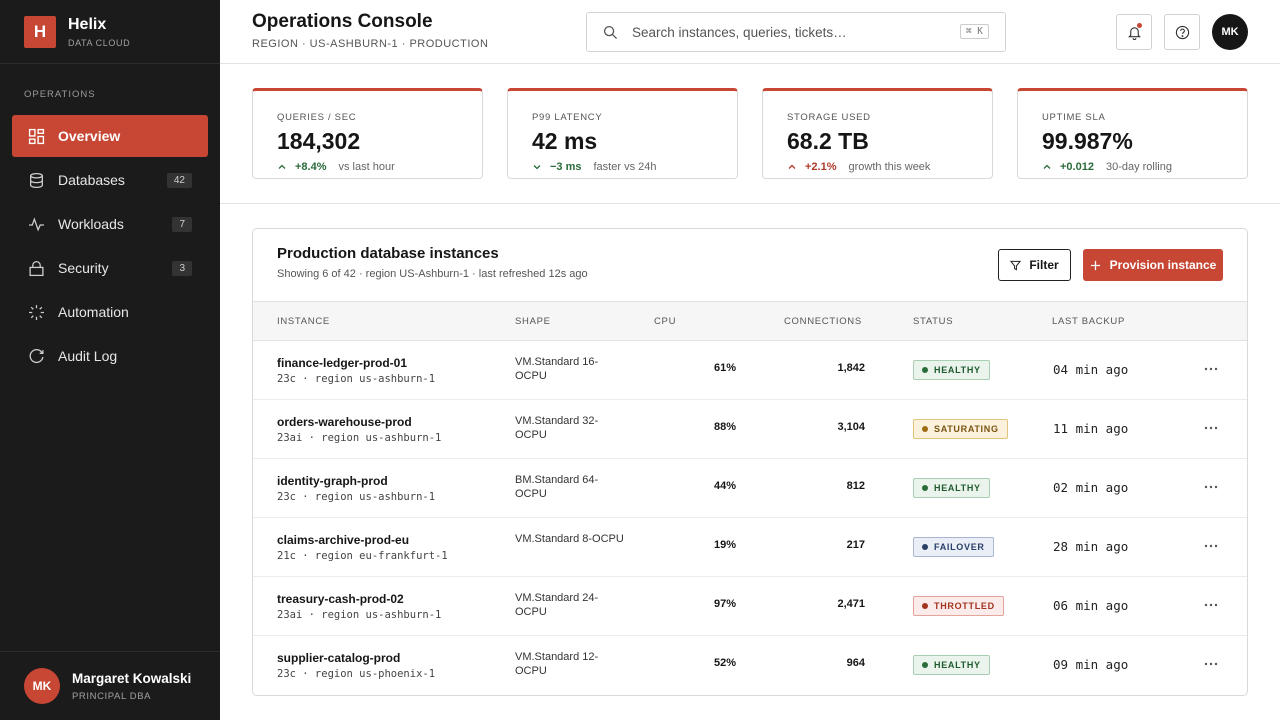 The height and width of the screenshot is (720, 1280). I want to click on column-header-shape: SHAPE, so click(533, 321).